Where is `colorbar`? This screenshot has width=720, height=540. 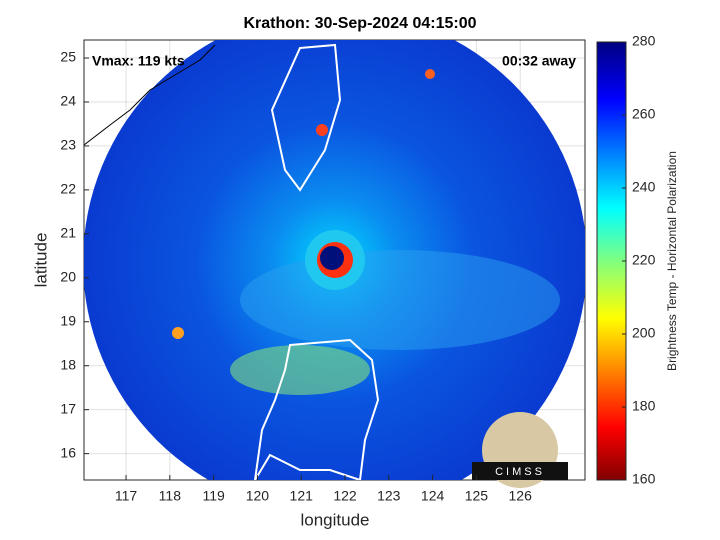
colorbar is located at coordinates (611, 261).